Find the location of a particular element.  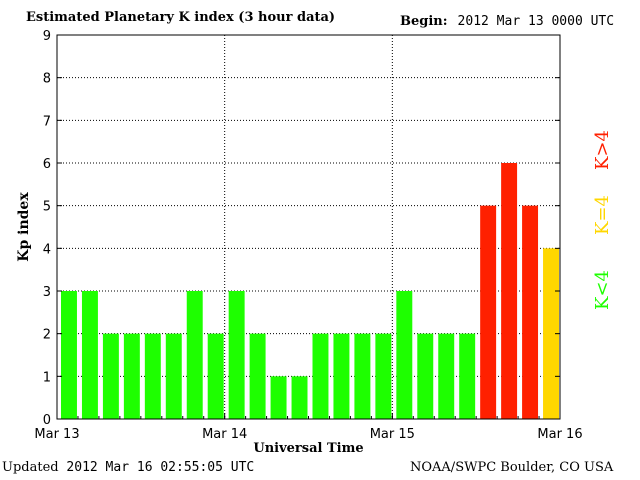

legend-item: K<4 is located at coordinates (602, 290).